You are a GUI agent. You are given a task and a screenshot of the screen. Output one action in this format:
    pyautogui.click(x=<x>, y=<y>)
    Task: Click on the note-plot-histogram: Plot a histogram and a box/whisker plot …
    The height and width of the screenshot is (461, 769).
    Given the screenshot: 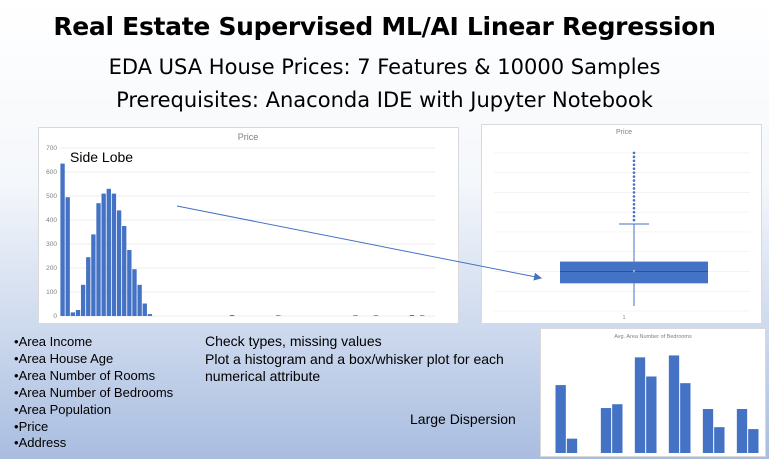 What is the action you would take?
    pyautogui.click(x=354, y=367)
    